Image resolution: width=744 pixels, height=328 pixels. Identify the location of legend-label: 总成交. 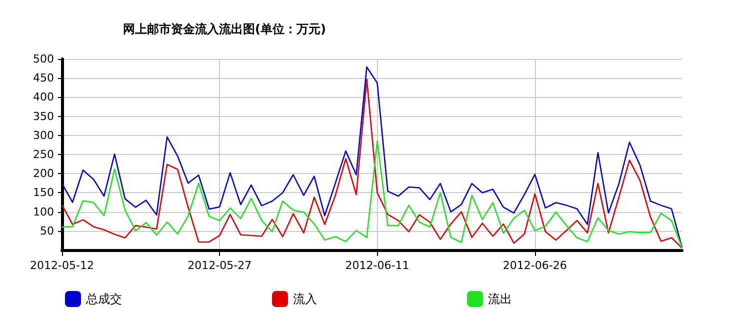
(103, 299).